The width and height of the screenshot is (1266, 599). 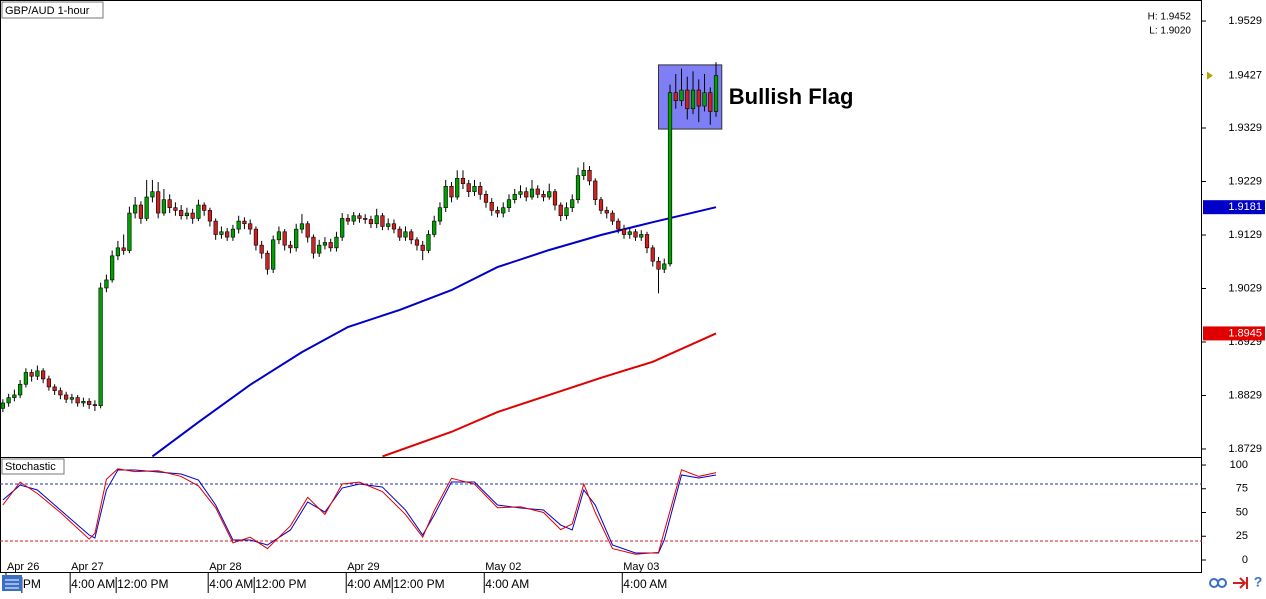 I want to click on price-marker-label: 1.8945, so click(x=1245, y=333).